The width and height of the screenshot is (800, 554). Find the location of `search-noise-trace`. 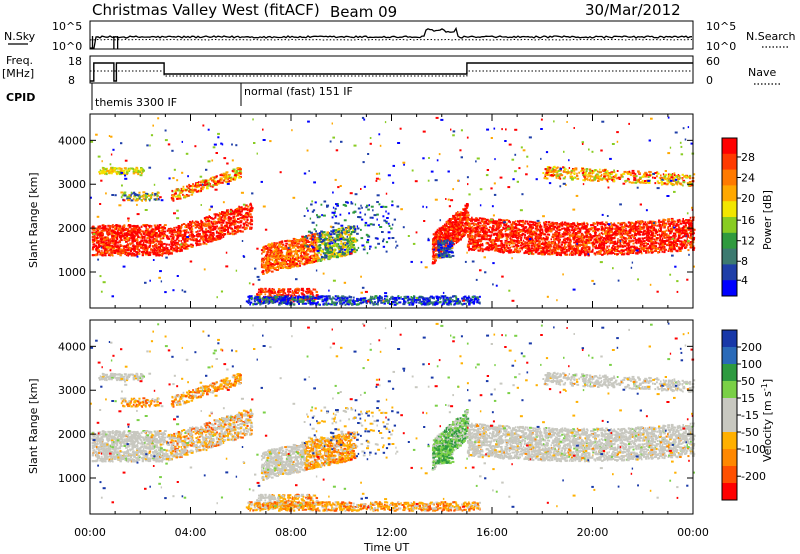

search-noise-trace is located at coordinates (391, 39).